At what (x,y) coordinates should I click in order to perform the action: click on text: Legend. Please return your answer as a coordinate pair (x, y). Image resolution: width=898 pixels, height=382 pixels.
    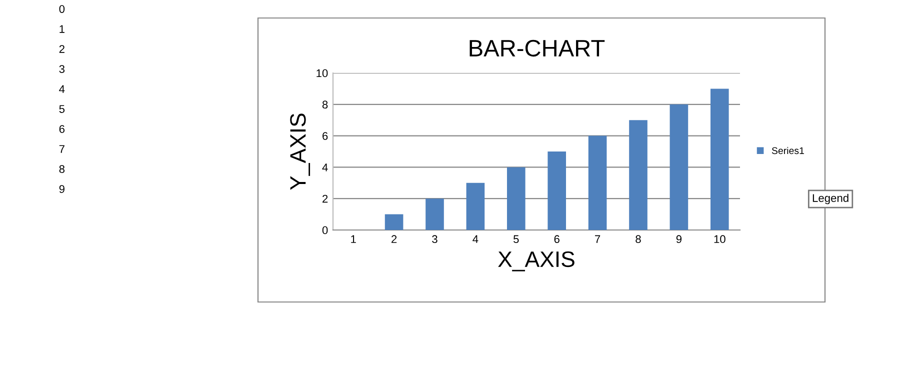
    Looking at the image, I should click on (830, 199).